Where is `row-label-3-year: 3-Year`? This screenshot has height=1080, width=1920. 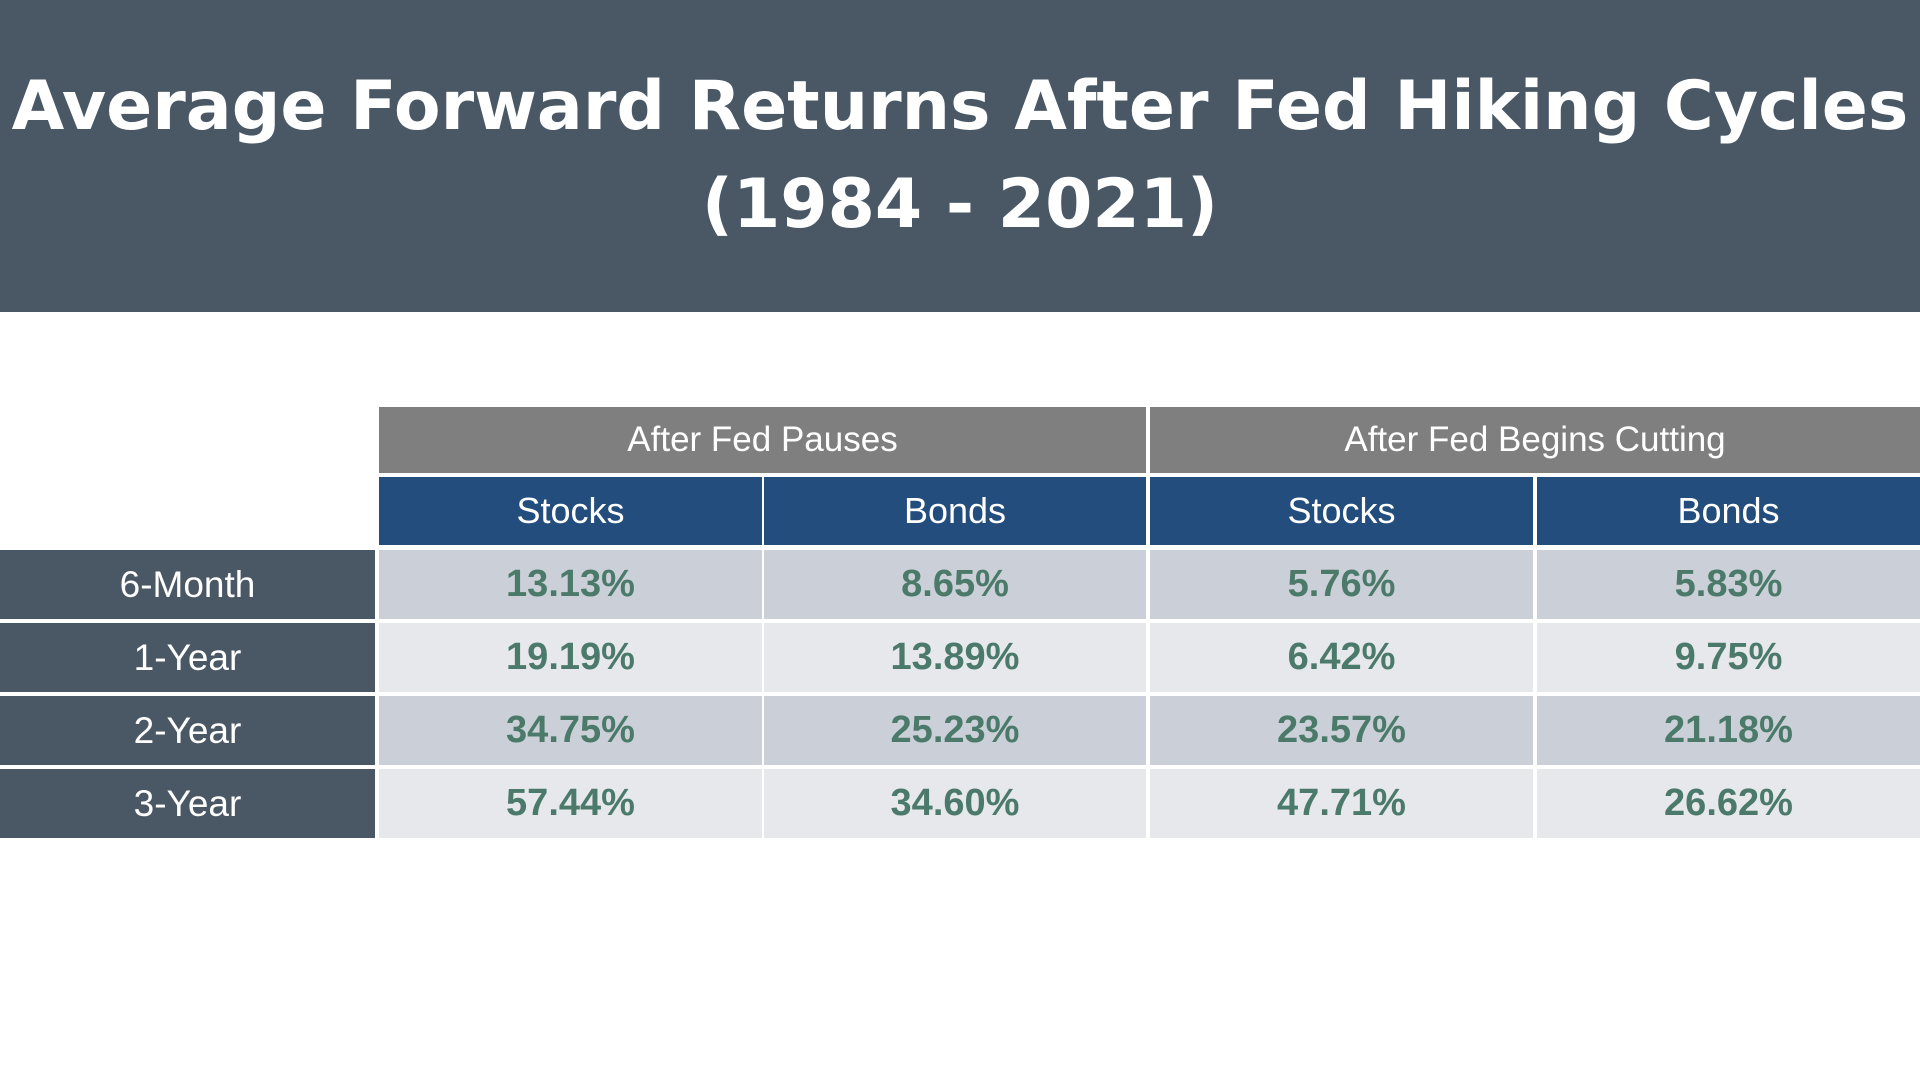
row-label-3-year: 3-Year is located at coordinates (187, 803).